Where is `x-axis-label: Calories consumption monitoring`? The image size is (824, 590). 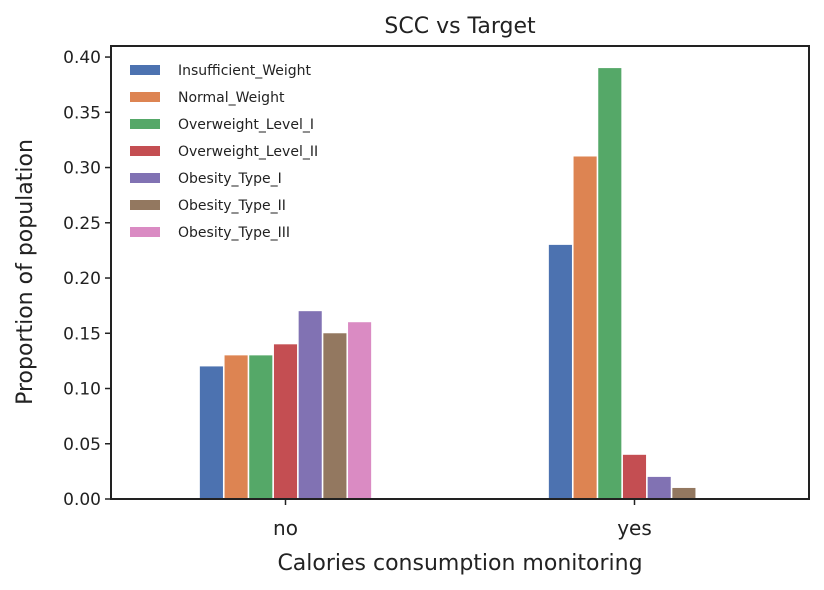 x-axis-label: Calories consumption monitoring is located at coordinates (459, 563).